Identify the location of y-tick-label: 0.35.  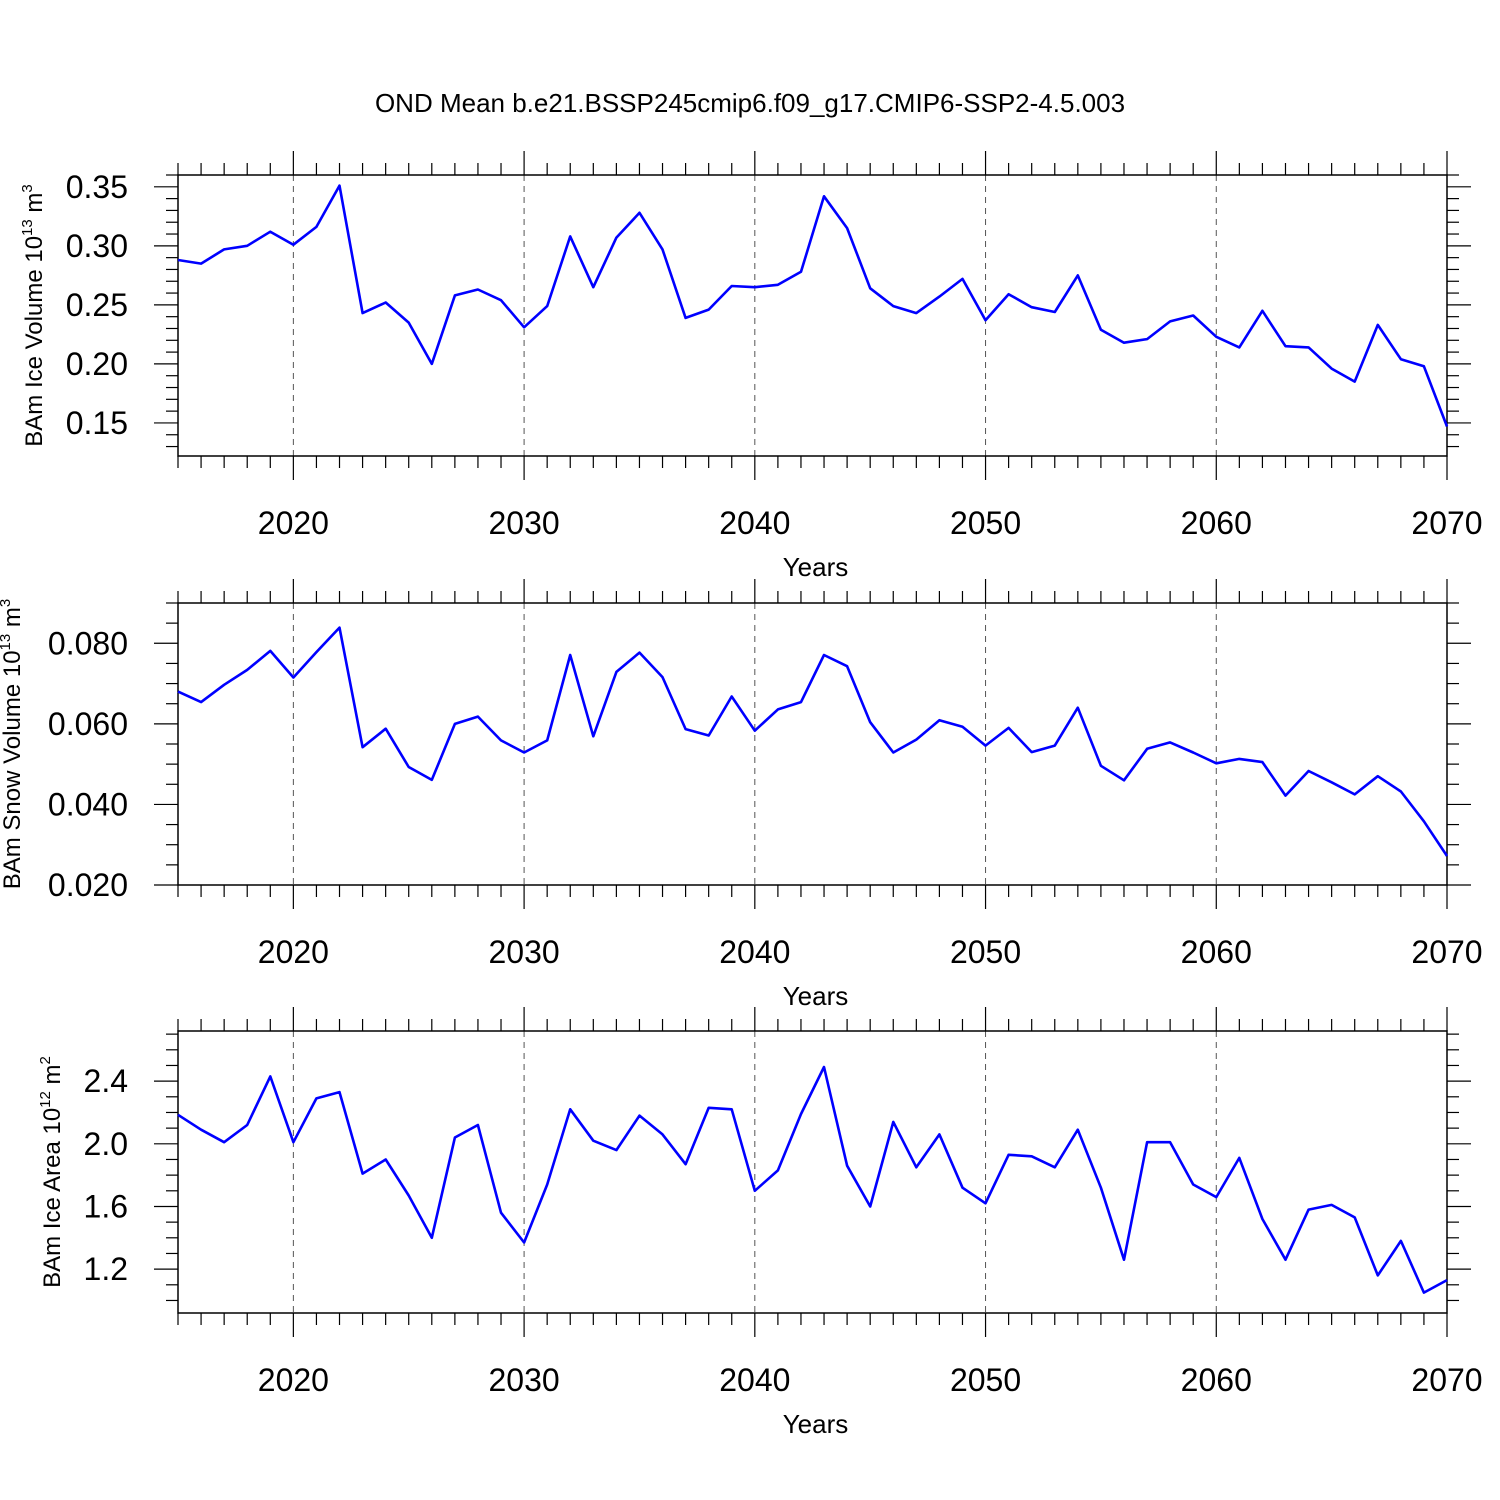
(97, 187).